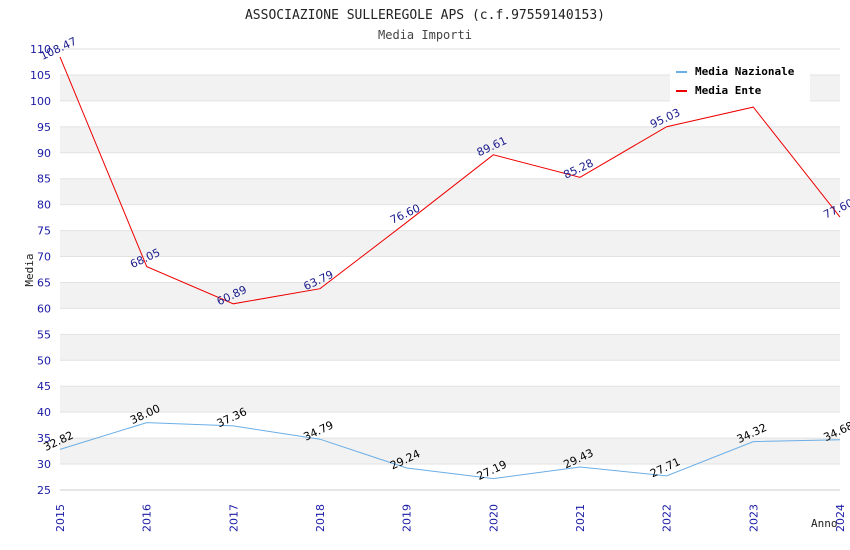 This screenshot has height=550, width=850. I want to click on y-tick-label: 40, so click(44, 412).